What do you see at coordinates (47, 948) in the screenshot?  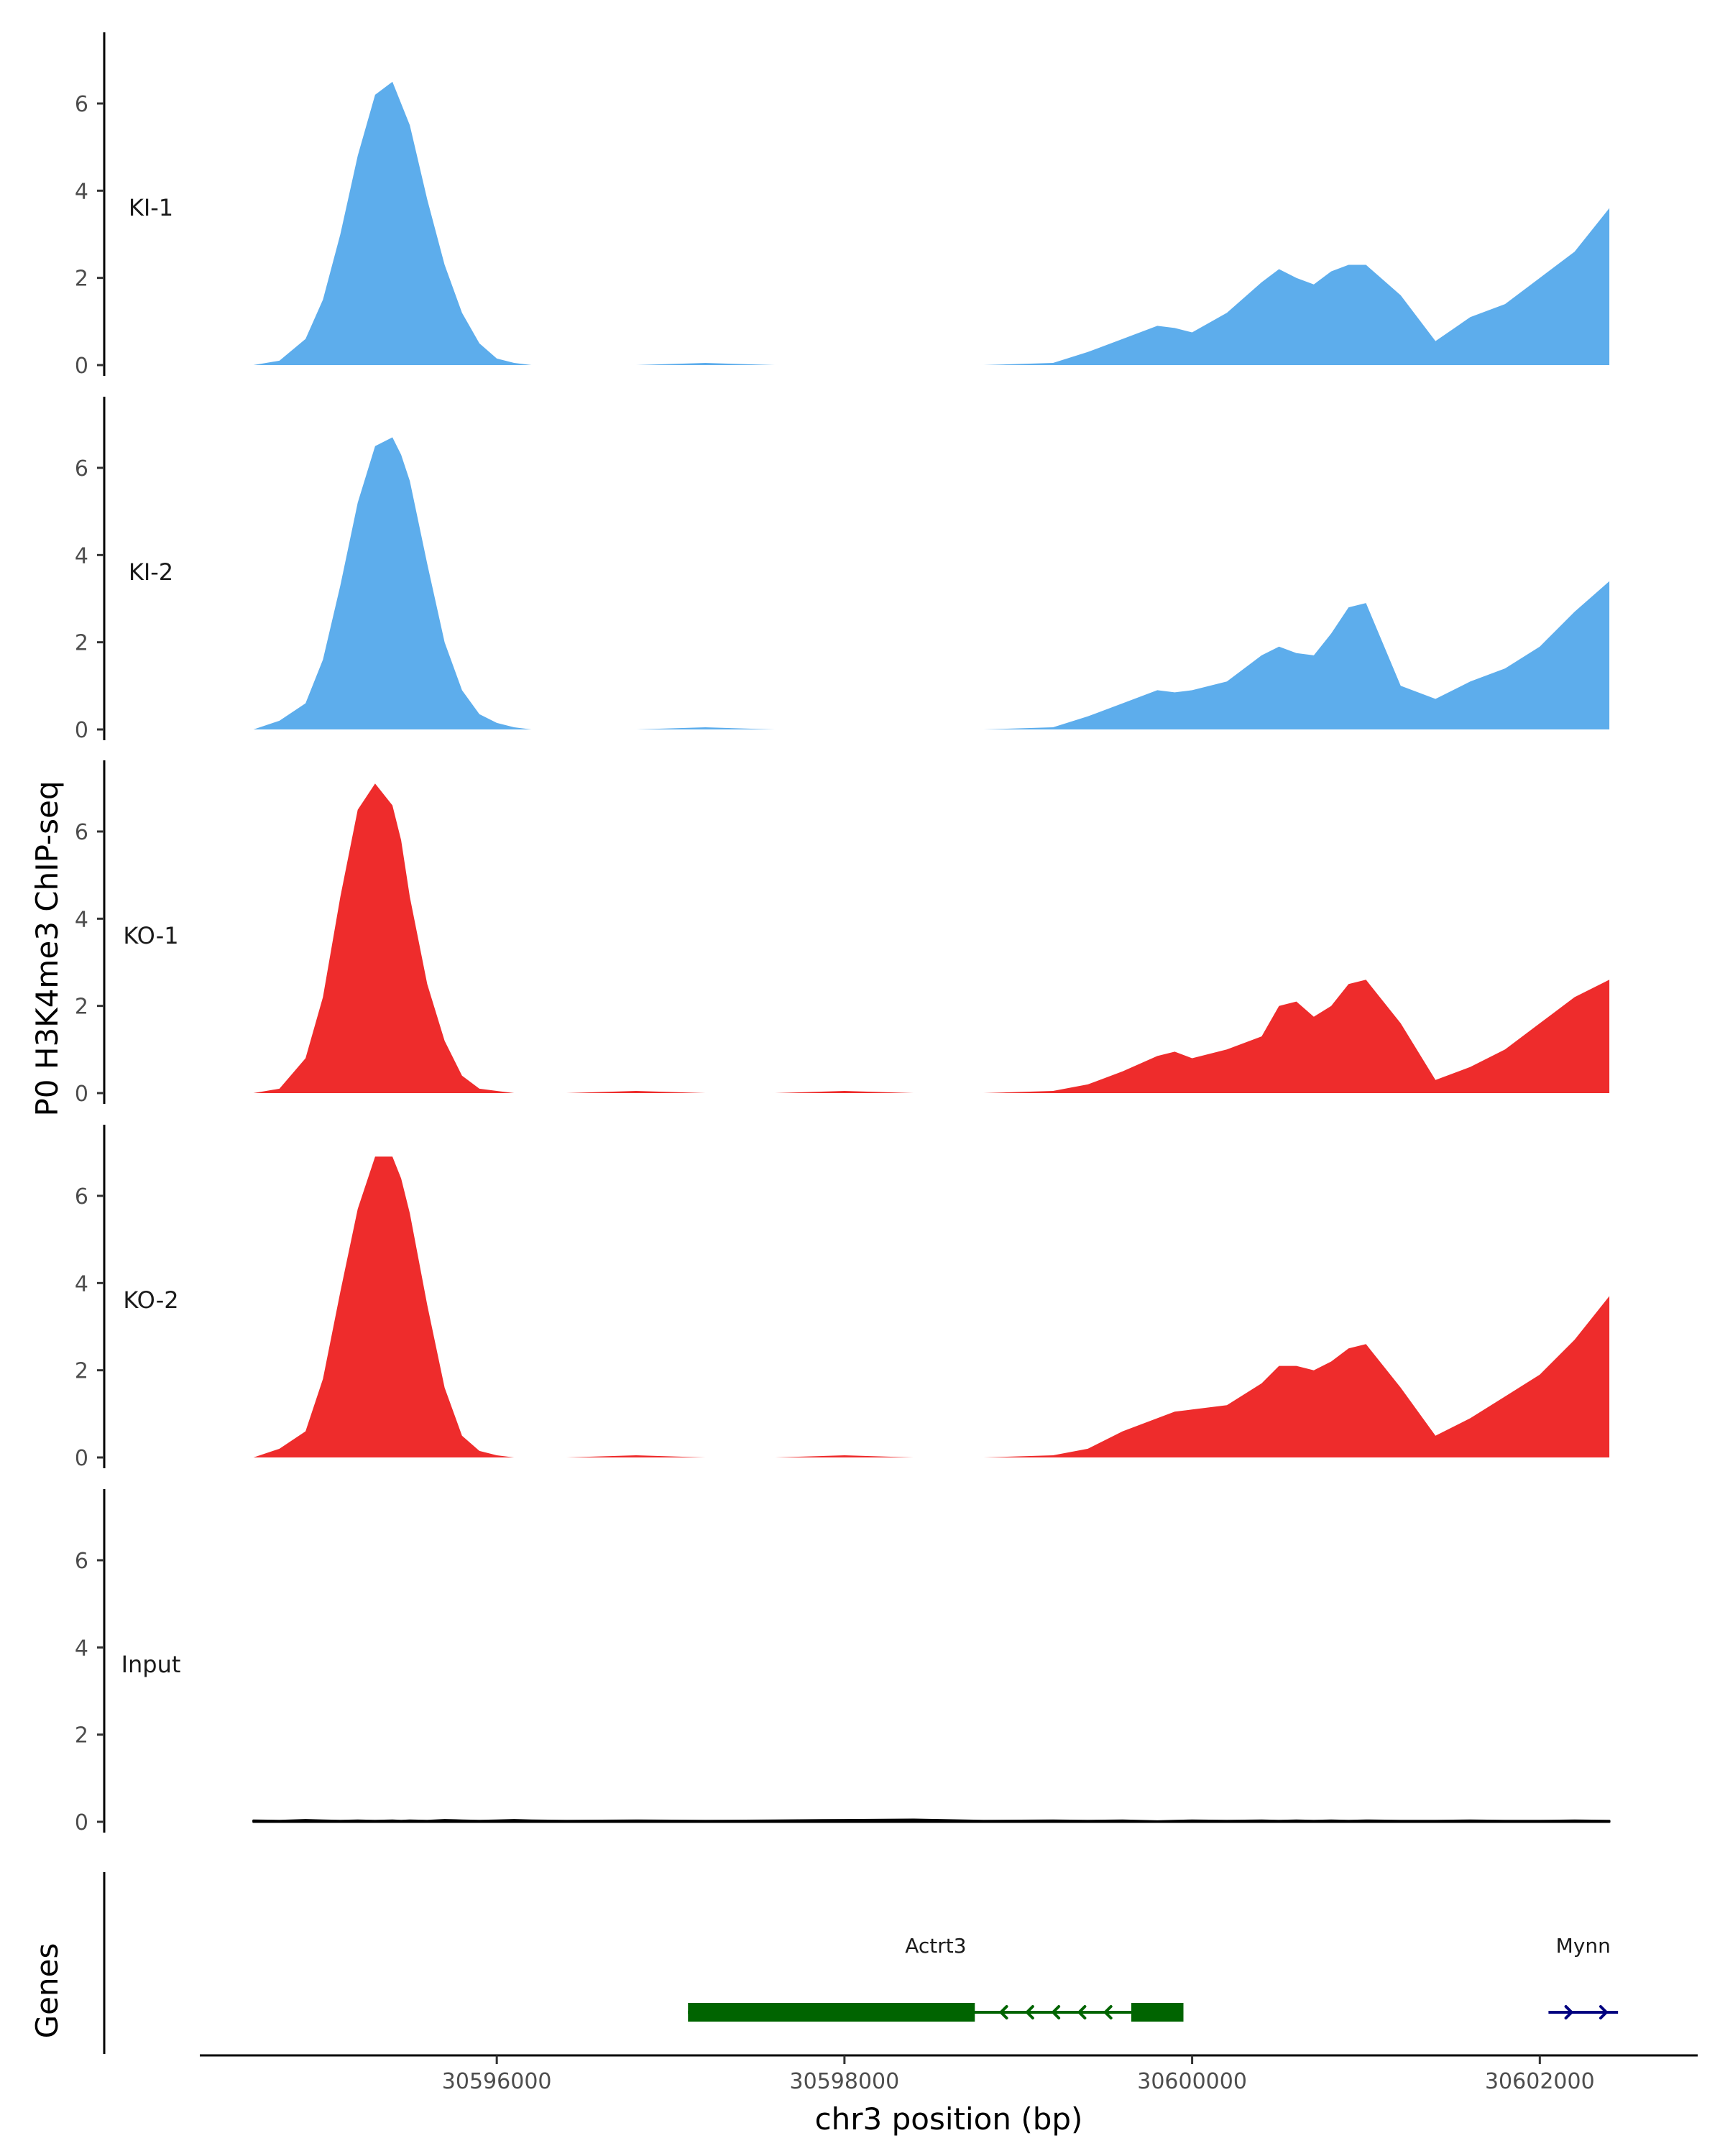 I see `y-axis-title: P0 H3K4me3 ChIP-seq` at bounding box center [47, 948].